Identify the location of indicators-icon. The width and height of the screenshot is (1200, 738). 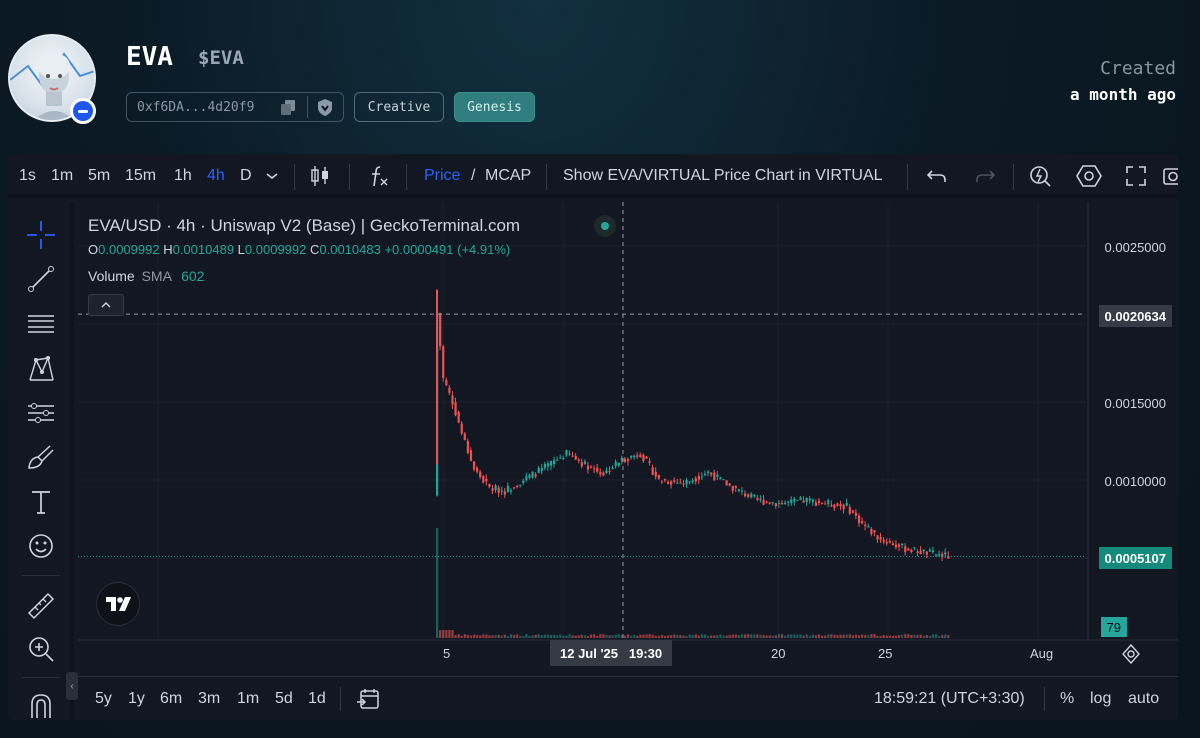
(378, 176).